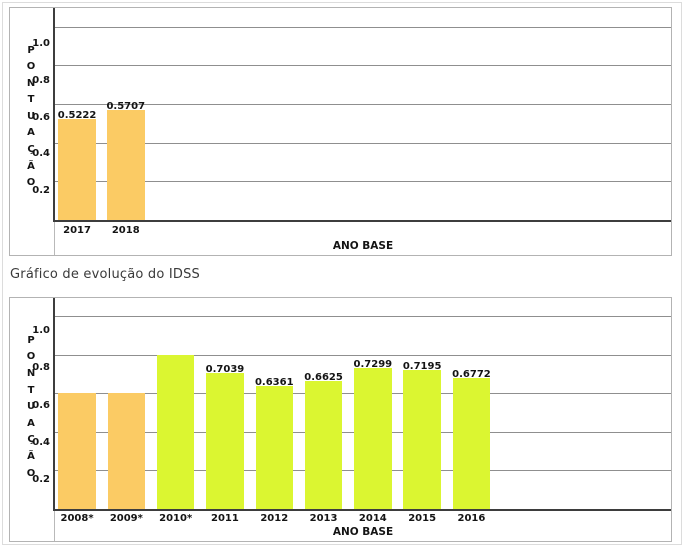 Image resolution: width=684 pixels, height=546 pixels. What do you see at coordinates (372, 518) in the screenshot?
I see `x-category-label-2014: 2014` at bounding box center [372, 518].